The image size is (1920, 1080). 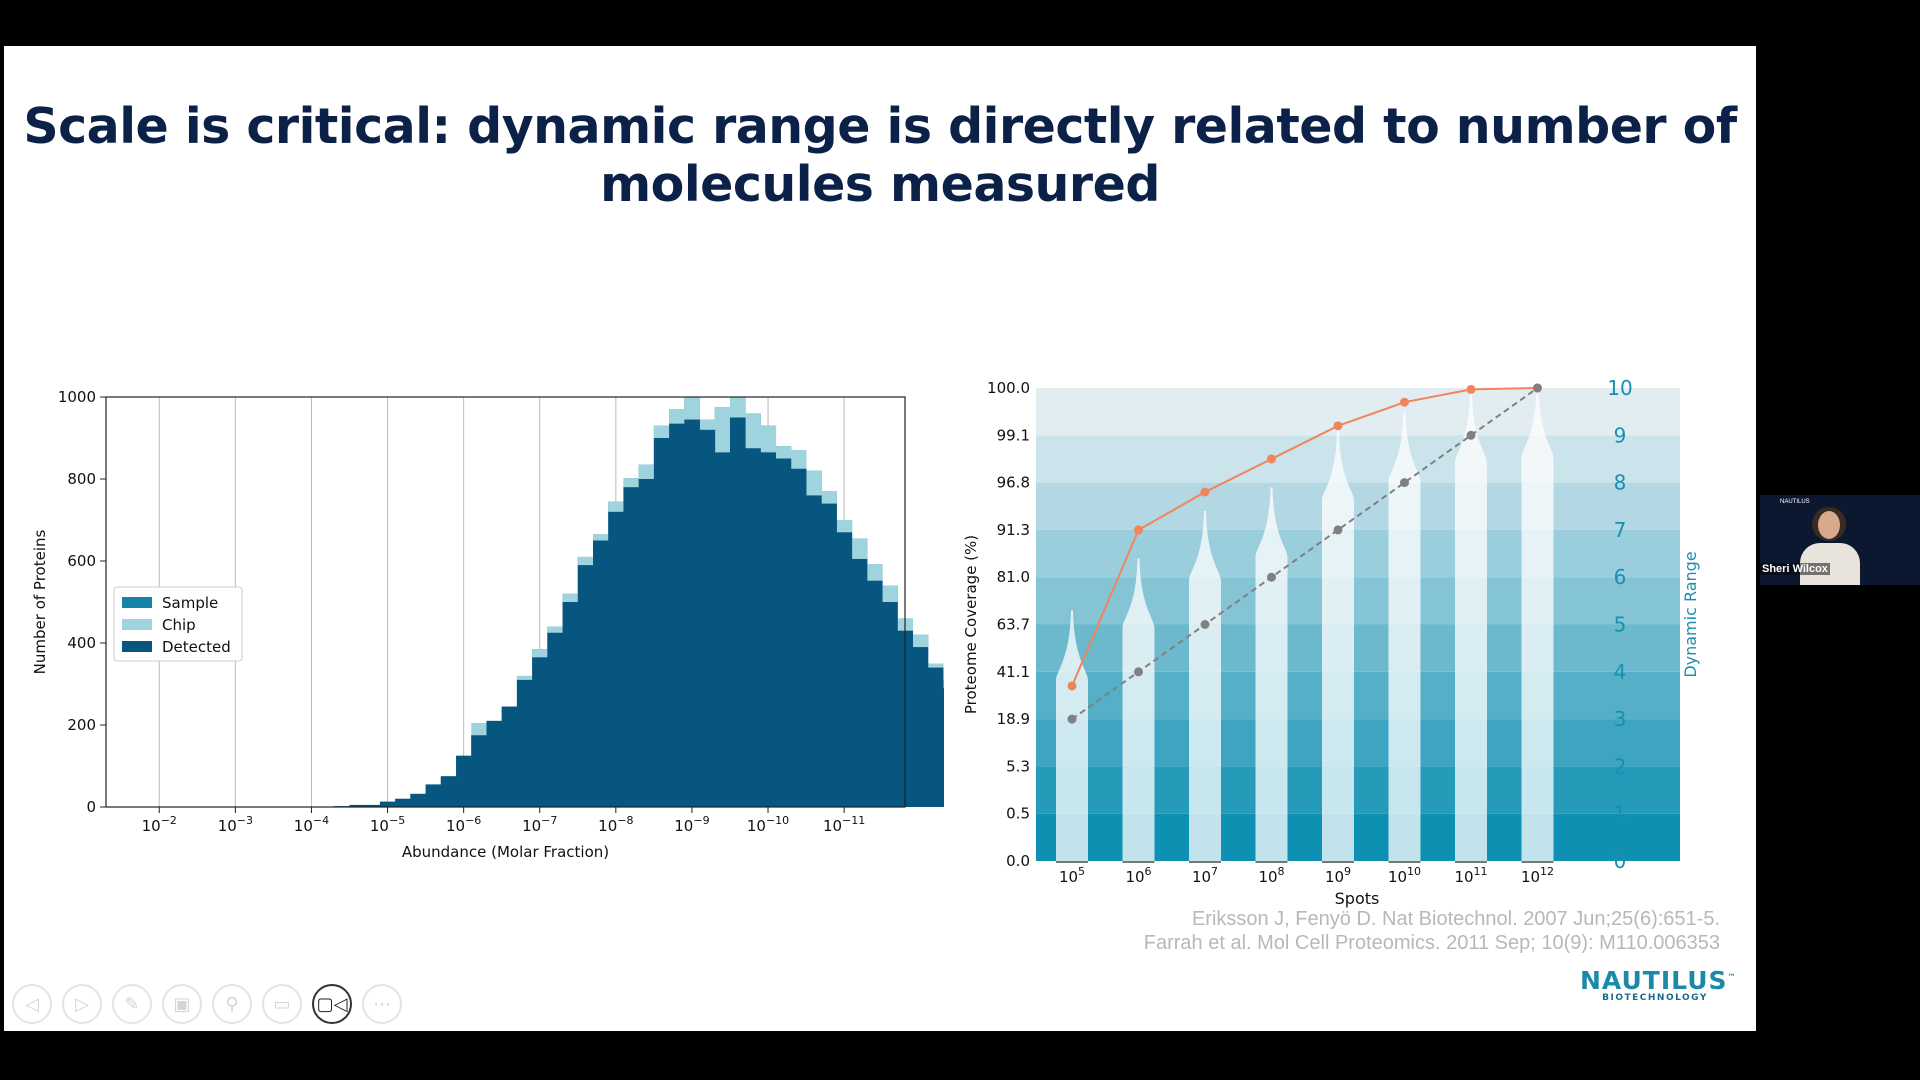 I want to click on dynamic-range-label: 9, so click(x=1620, y=435).